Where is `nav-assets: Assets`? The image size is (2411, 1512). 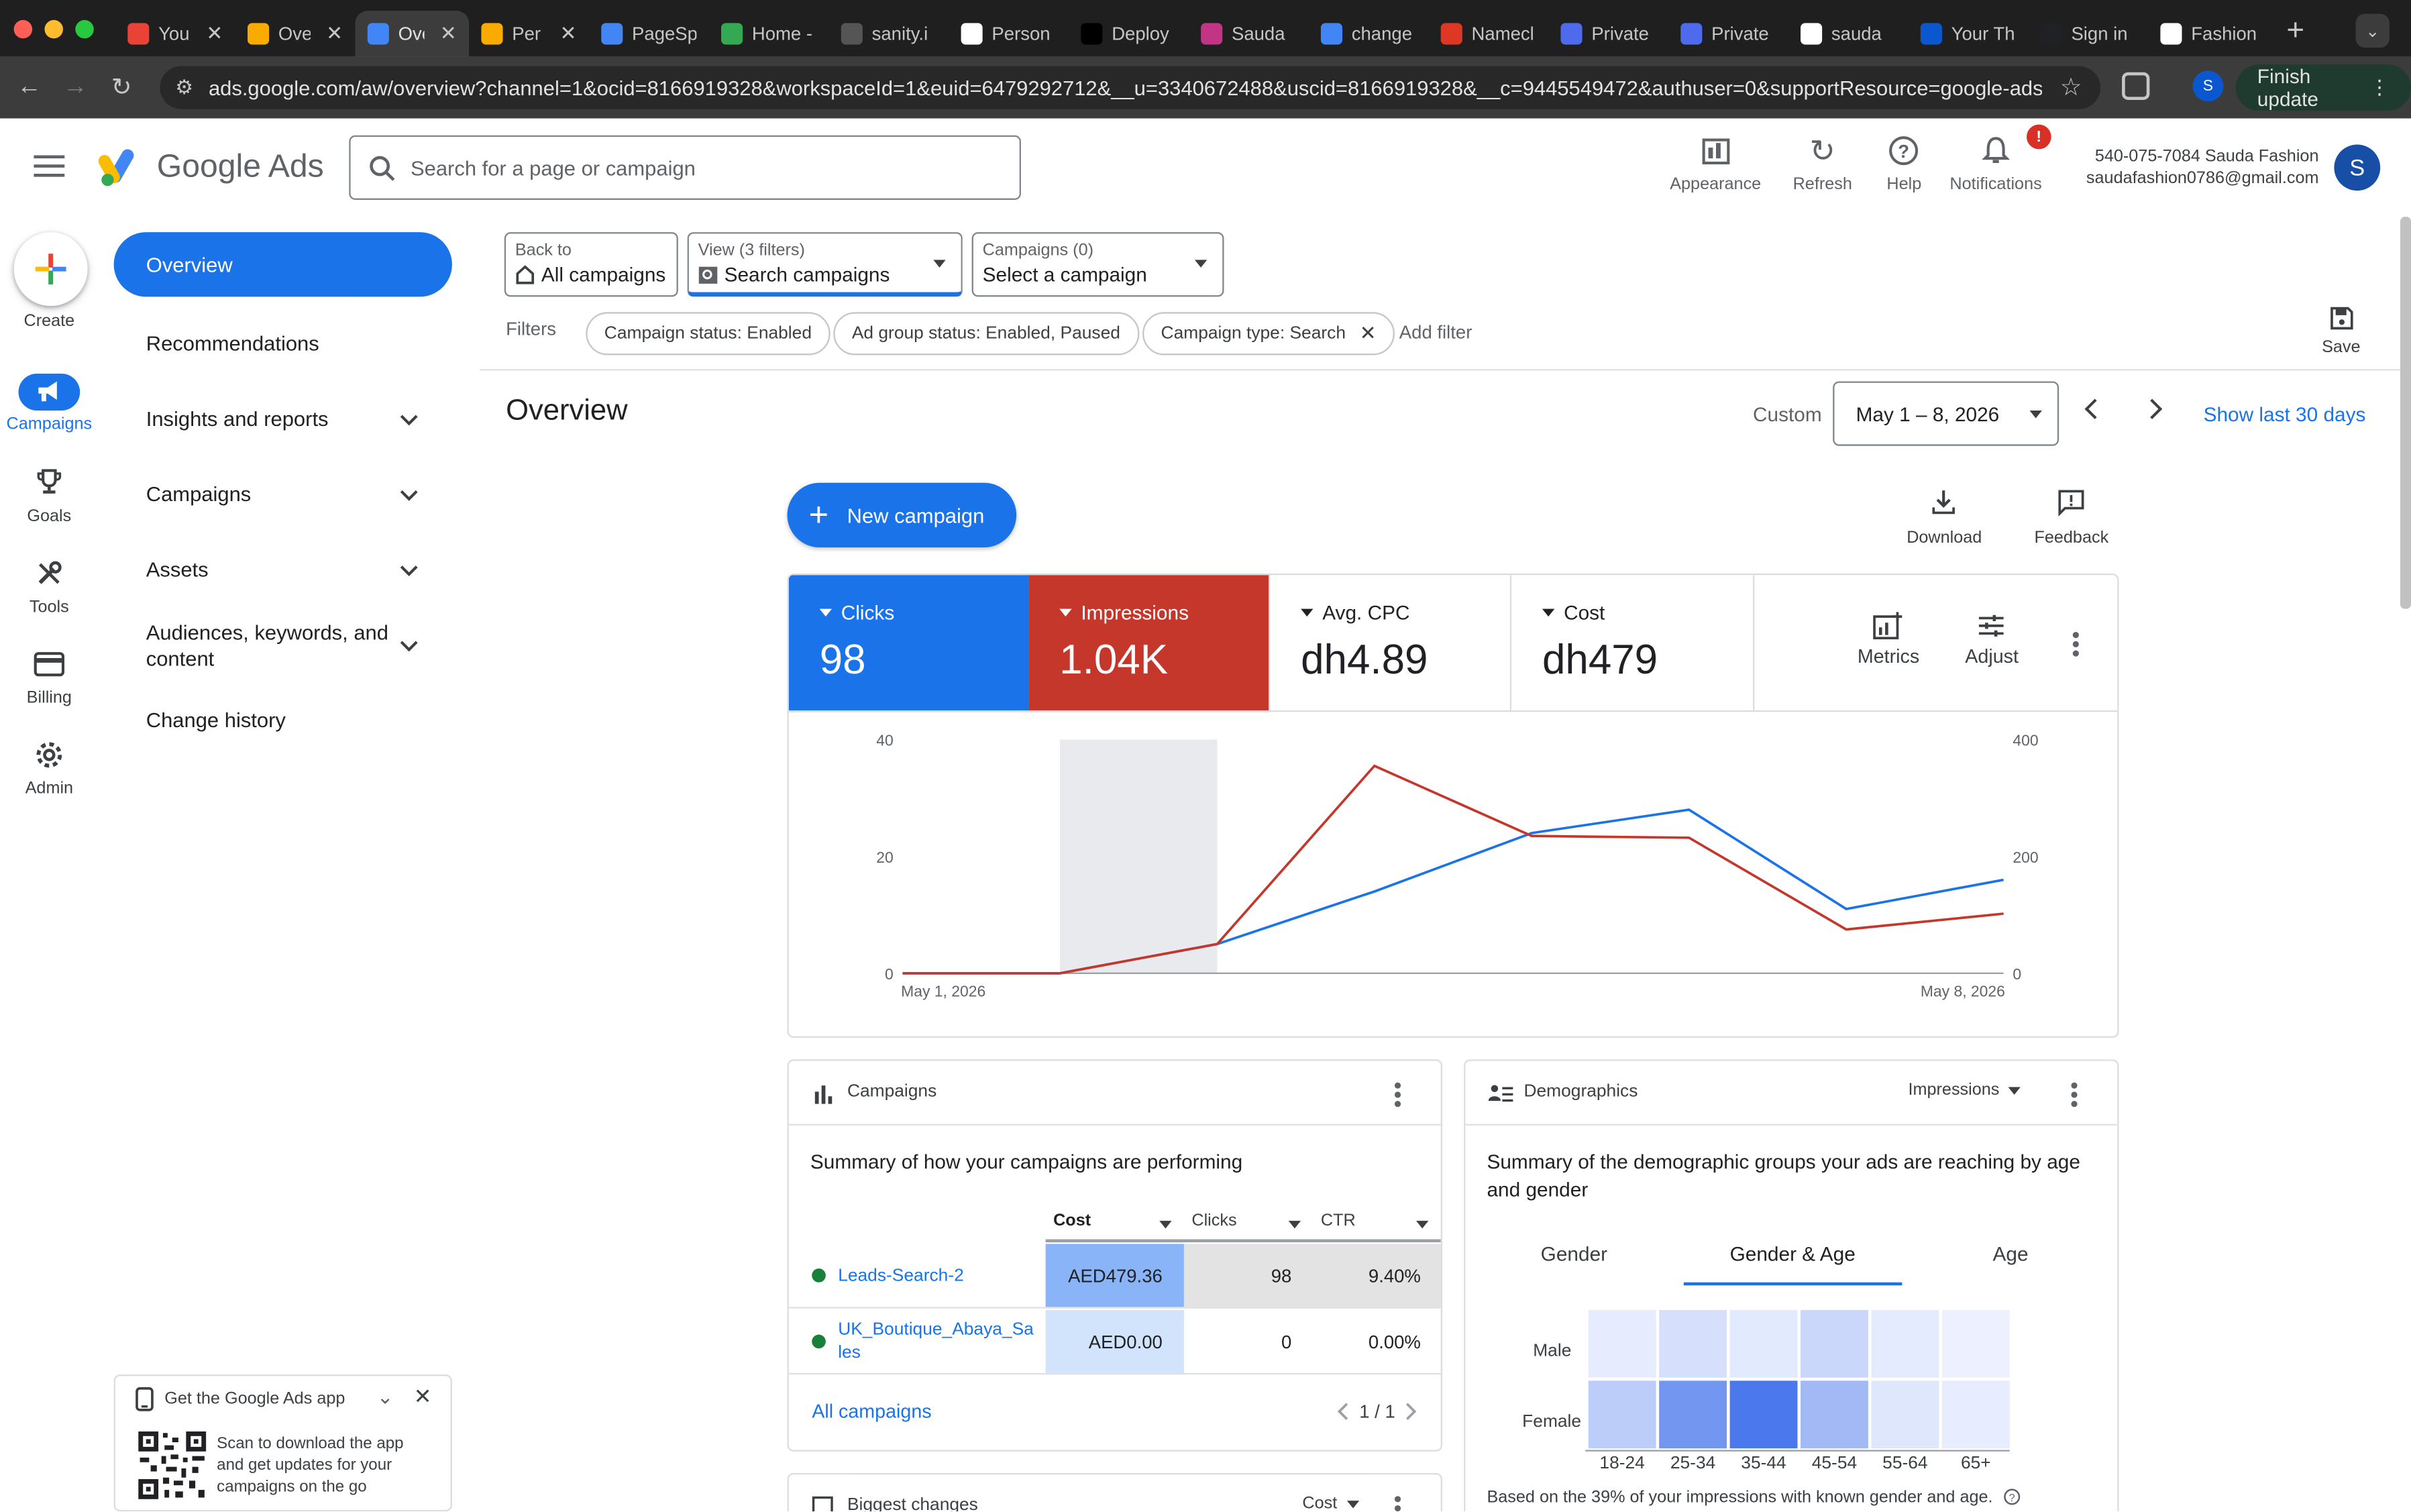
nav-assets: Assets is located at coordinates (283, 569).